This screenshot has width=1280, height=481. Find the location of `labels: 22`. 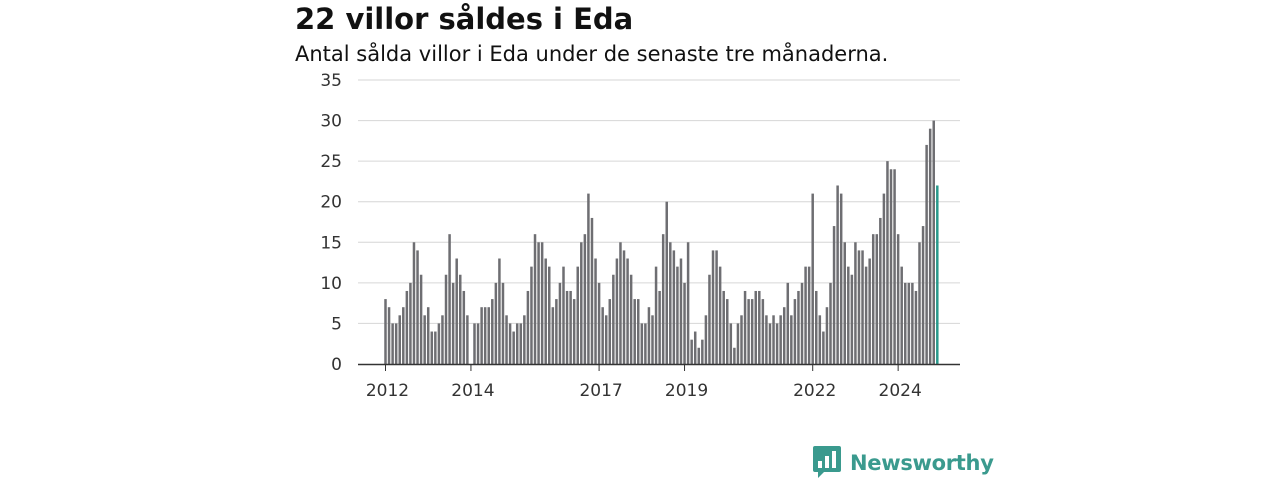

labels: 22 is located at coordinates (945, 3).